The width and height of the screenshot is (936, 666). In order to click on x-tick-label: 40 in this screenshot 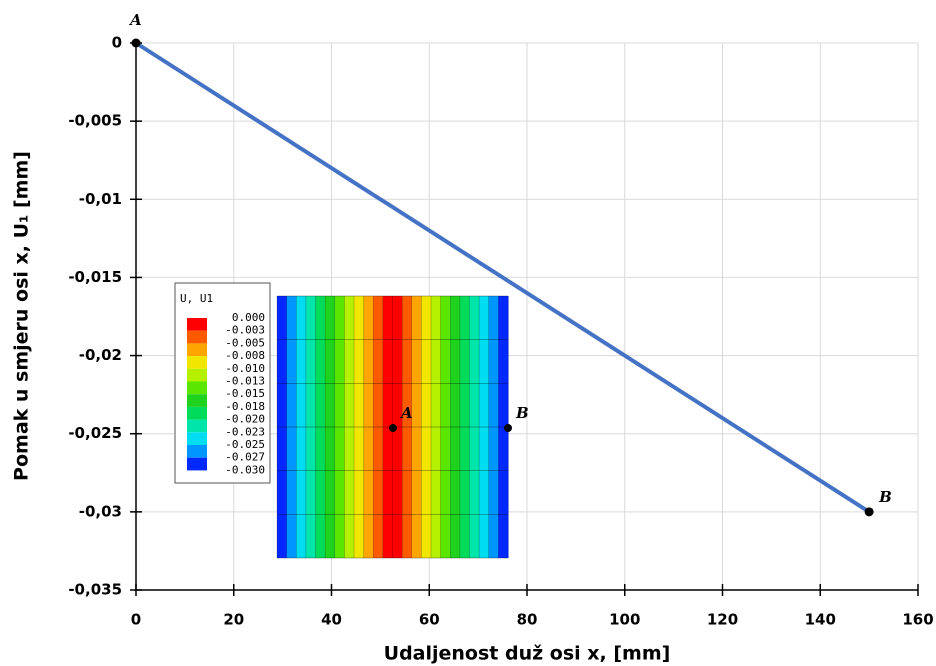, I will do `click(331, 620)`.